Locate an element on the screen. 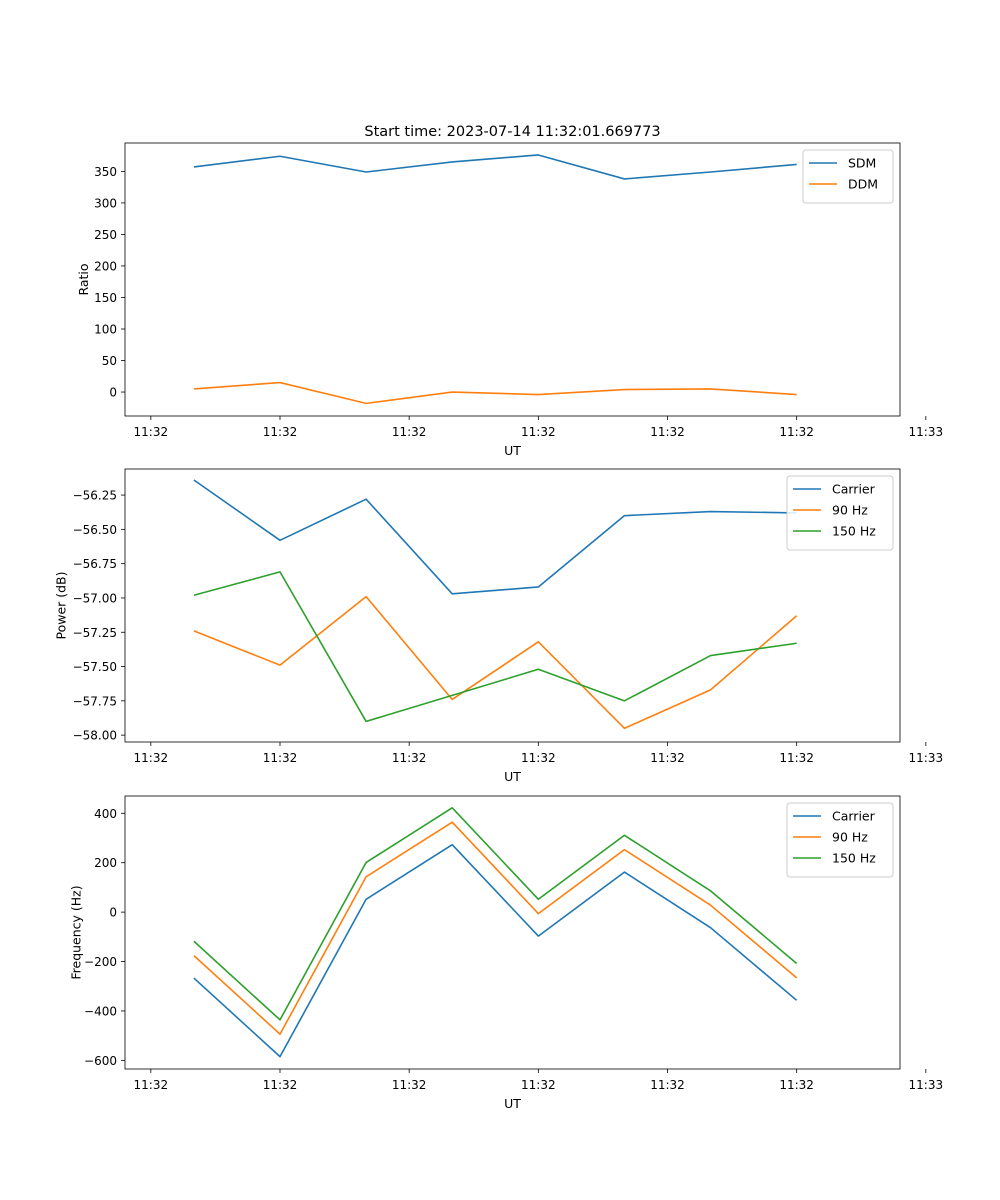 Image resolution: width=1000 pixels, height=1200 pixels. figure-title: Start time: 2023-07-14 11:32:01.669773 is located at coordinates (512, 132).